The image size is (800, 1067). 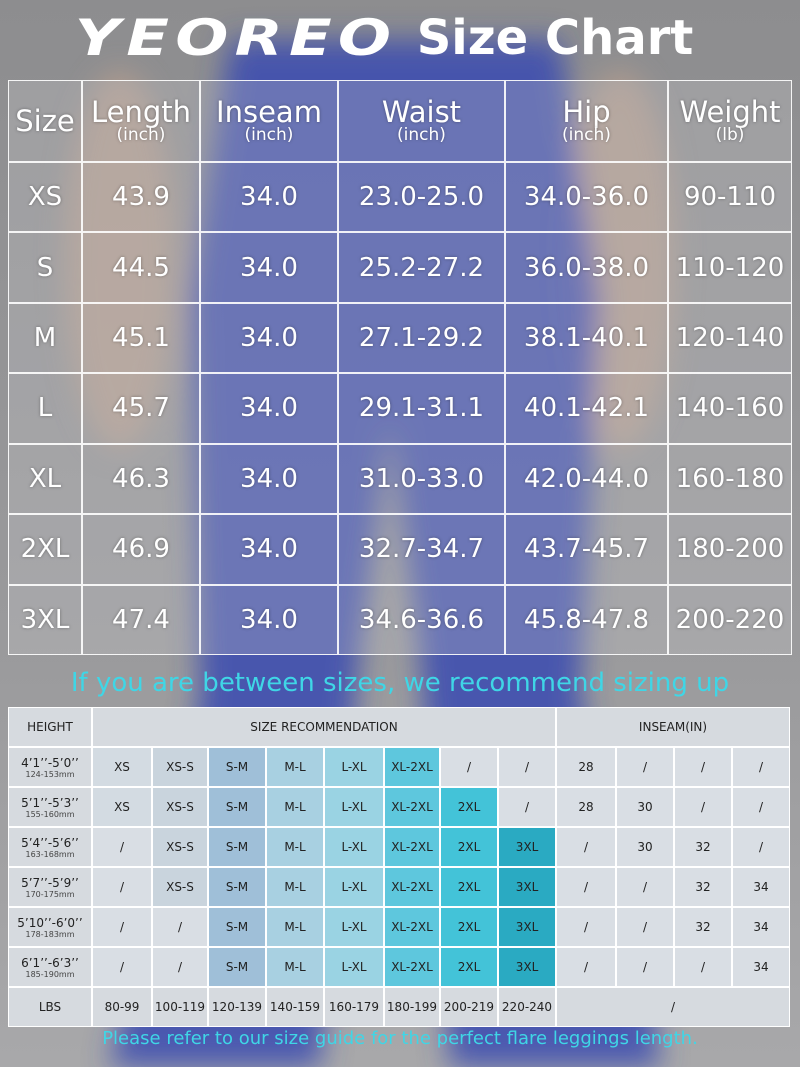 I want to click on lbs-cell: 80-99, so click(x=122, y=1007).